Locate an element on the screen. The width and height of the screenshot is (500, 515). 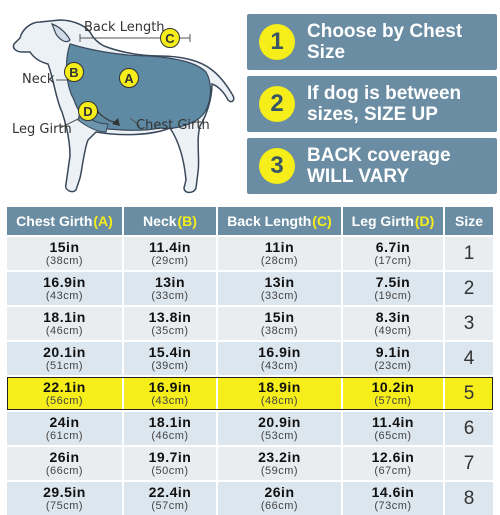
size-cell: 6 is located at coordinates (469, 428).